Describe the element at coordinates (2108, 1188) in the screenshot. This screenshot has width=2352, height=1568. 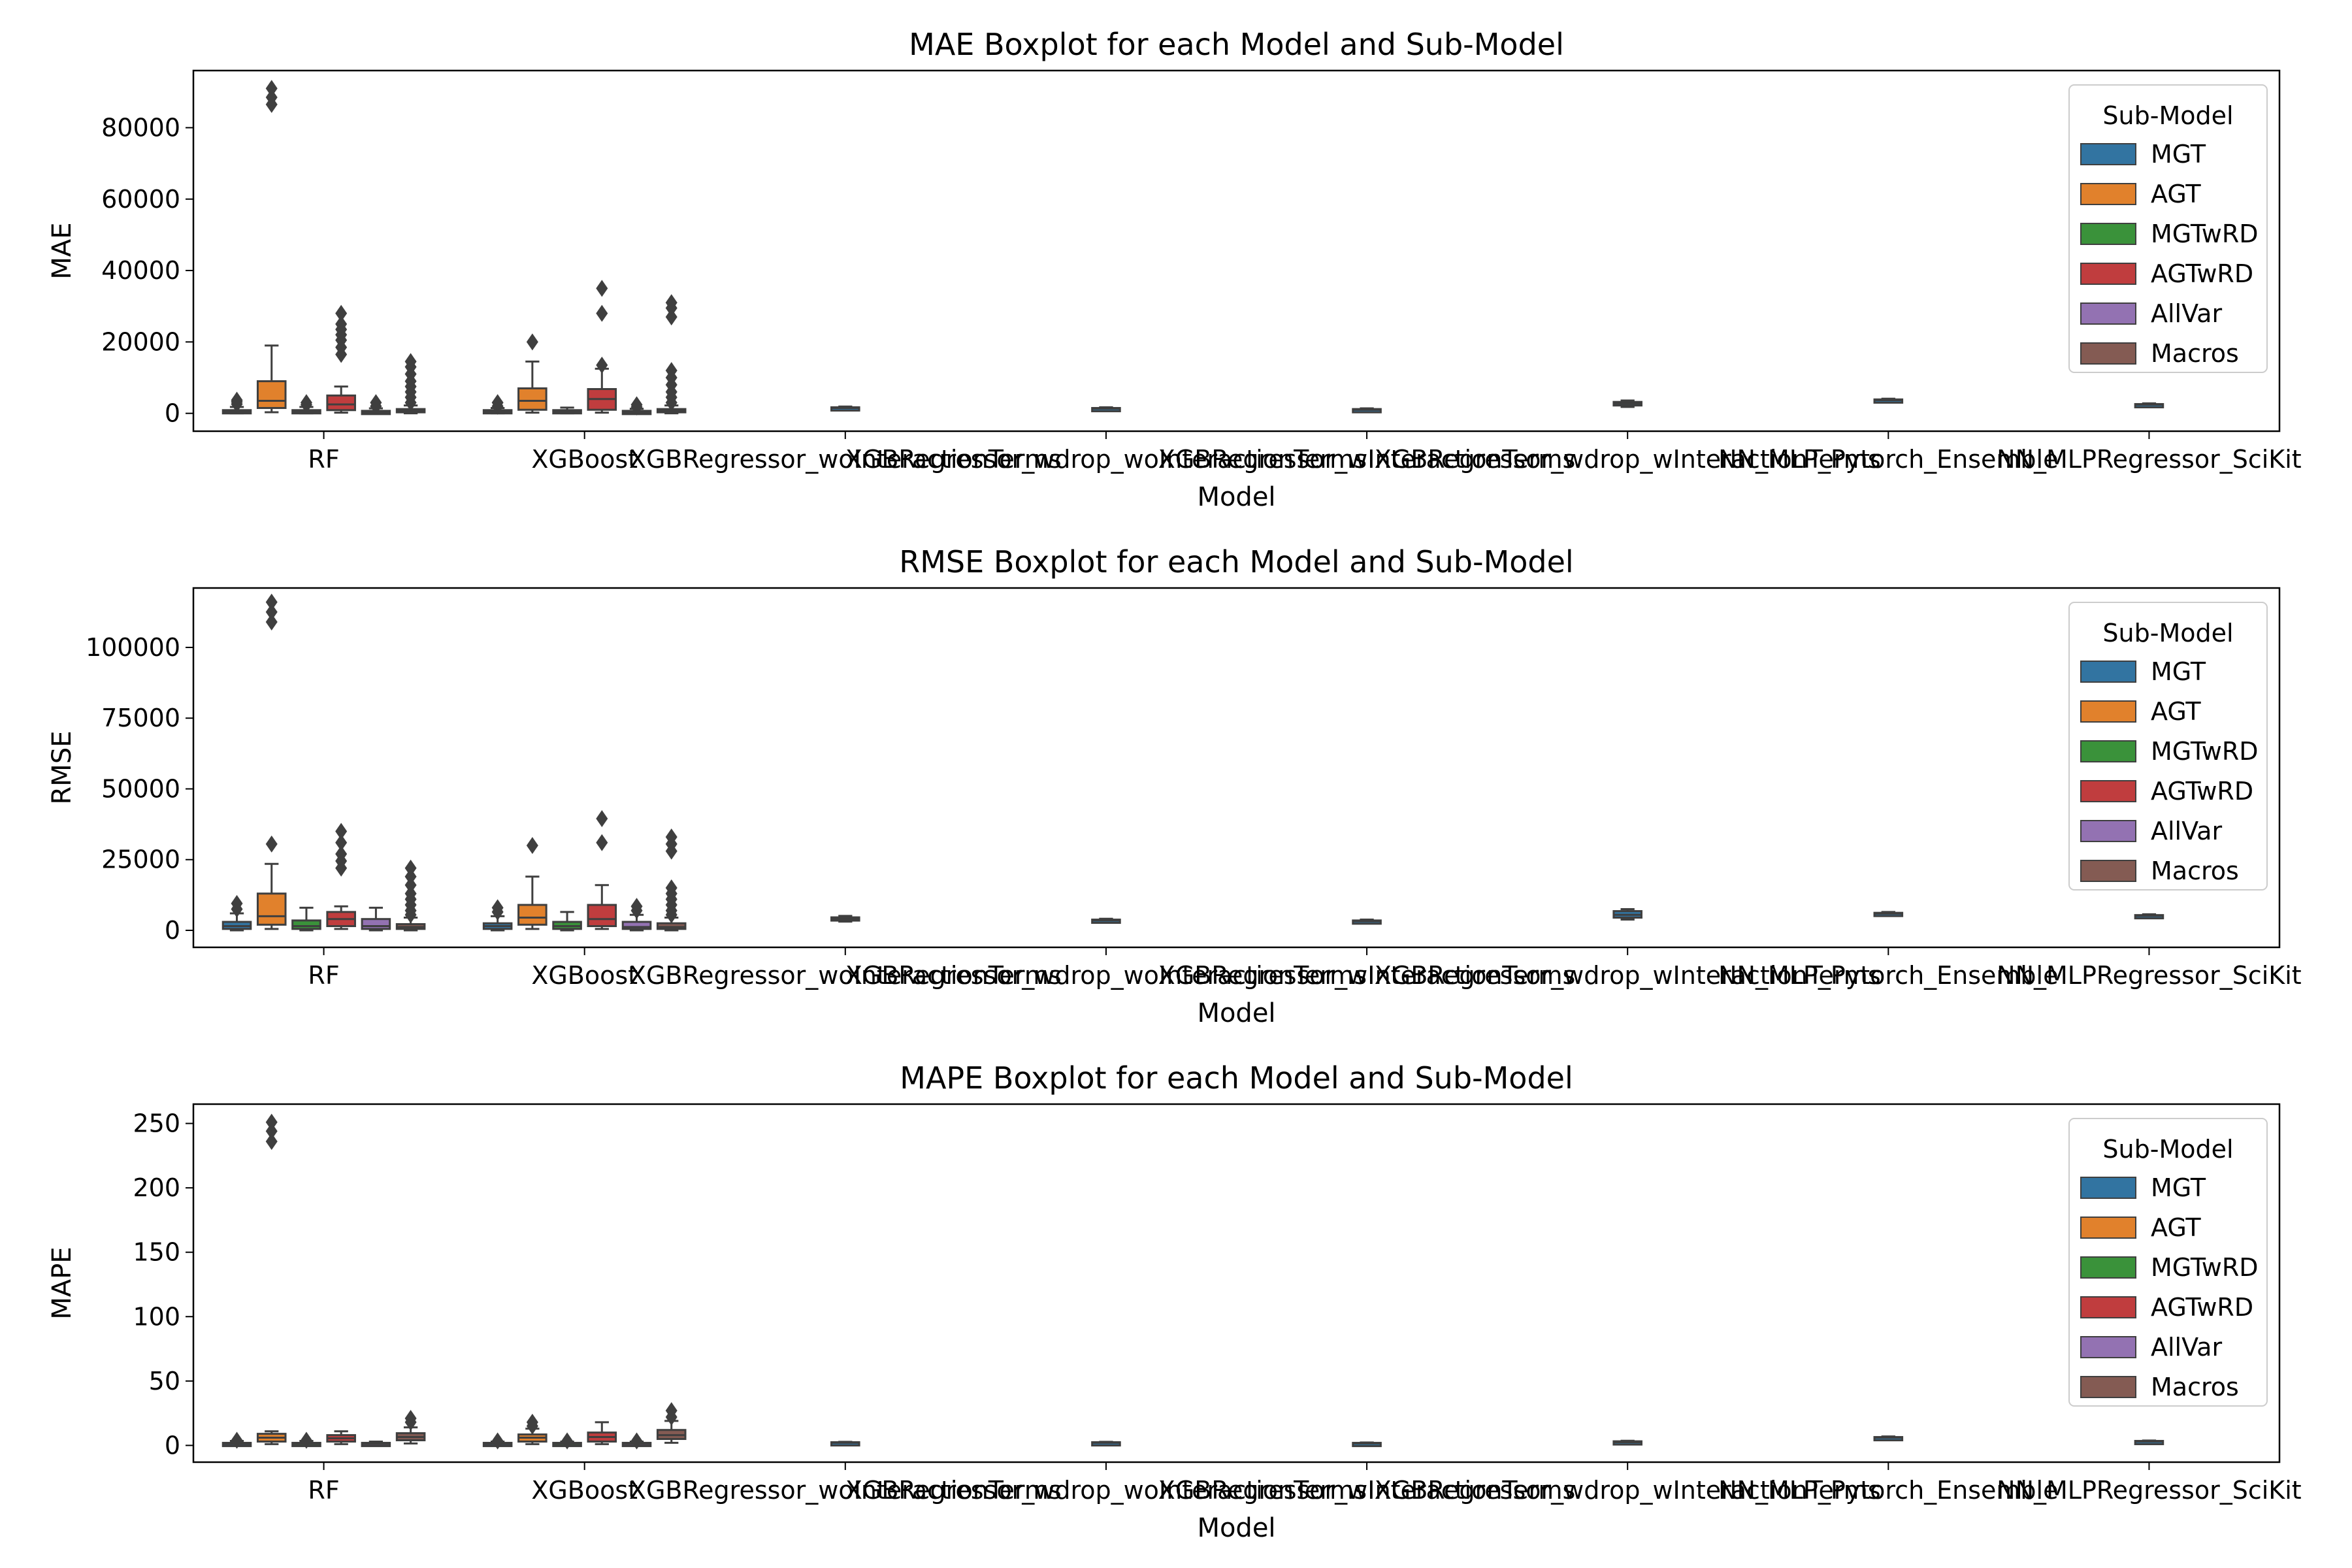
I see `legend-swatch-mgt` at that location.